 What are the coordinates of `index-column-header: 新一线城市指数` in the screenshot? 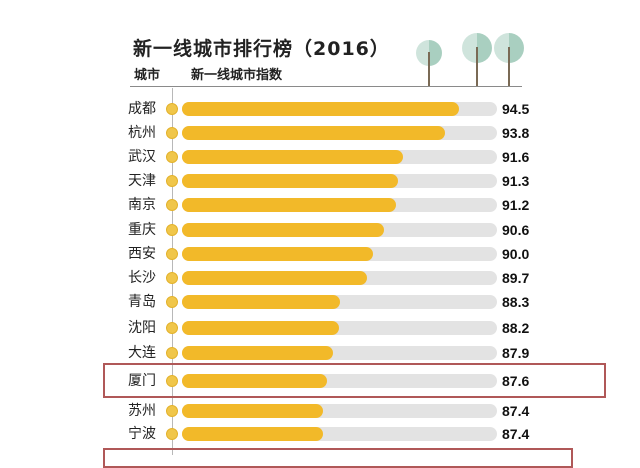 It's located at (237, 75).